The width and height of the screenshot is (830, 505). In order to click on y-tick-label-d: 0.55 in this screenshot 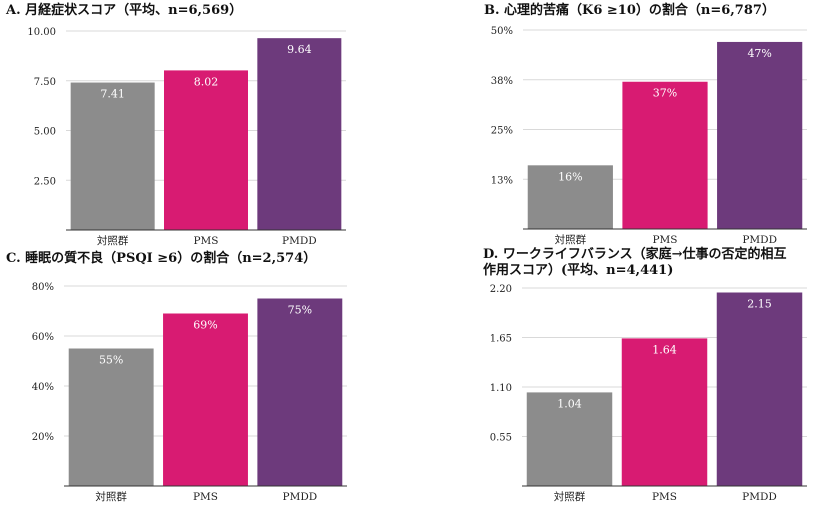, I will do `click(501, 438)`.